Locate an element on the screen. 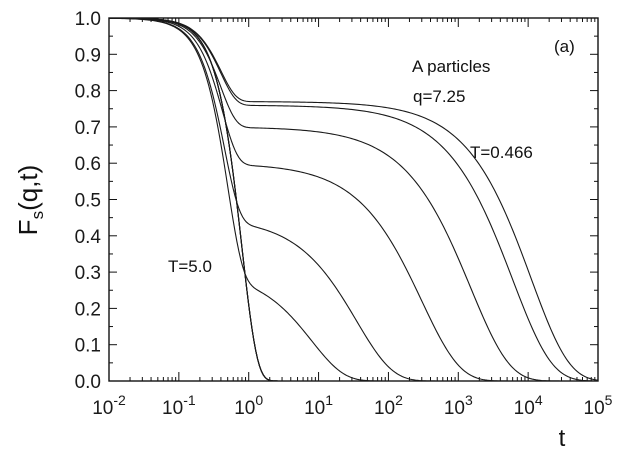  x-tick-label: 10² is located at coordinates (388, 405).